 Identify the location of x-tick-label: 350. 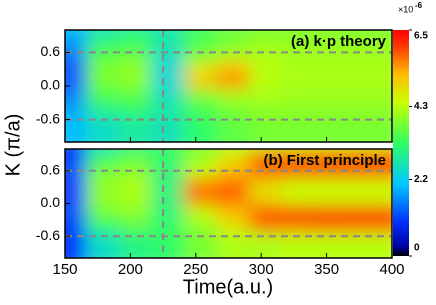
(326, 269).